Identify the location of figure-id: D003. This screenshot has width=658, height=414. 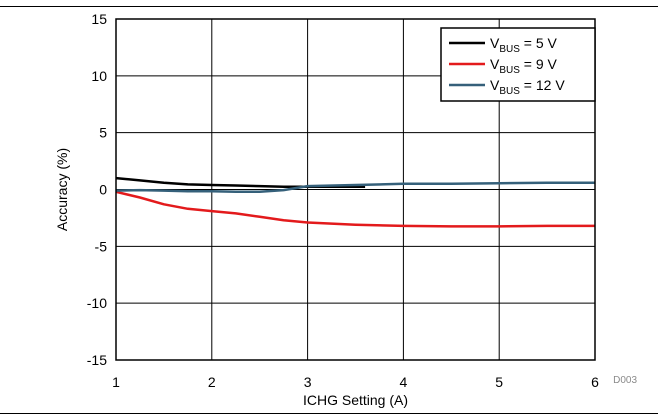
(625, 380).